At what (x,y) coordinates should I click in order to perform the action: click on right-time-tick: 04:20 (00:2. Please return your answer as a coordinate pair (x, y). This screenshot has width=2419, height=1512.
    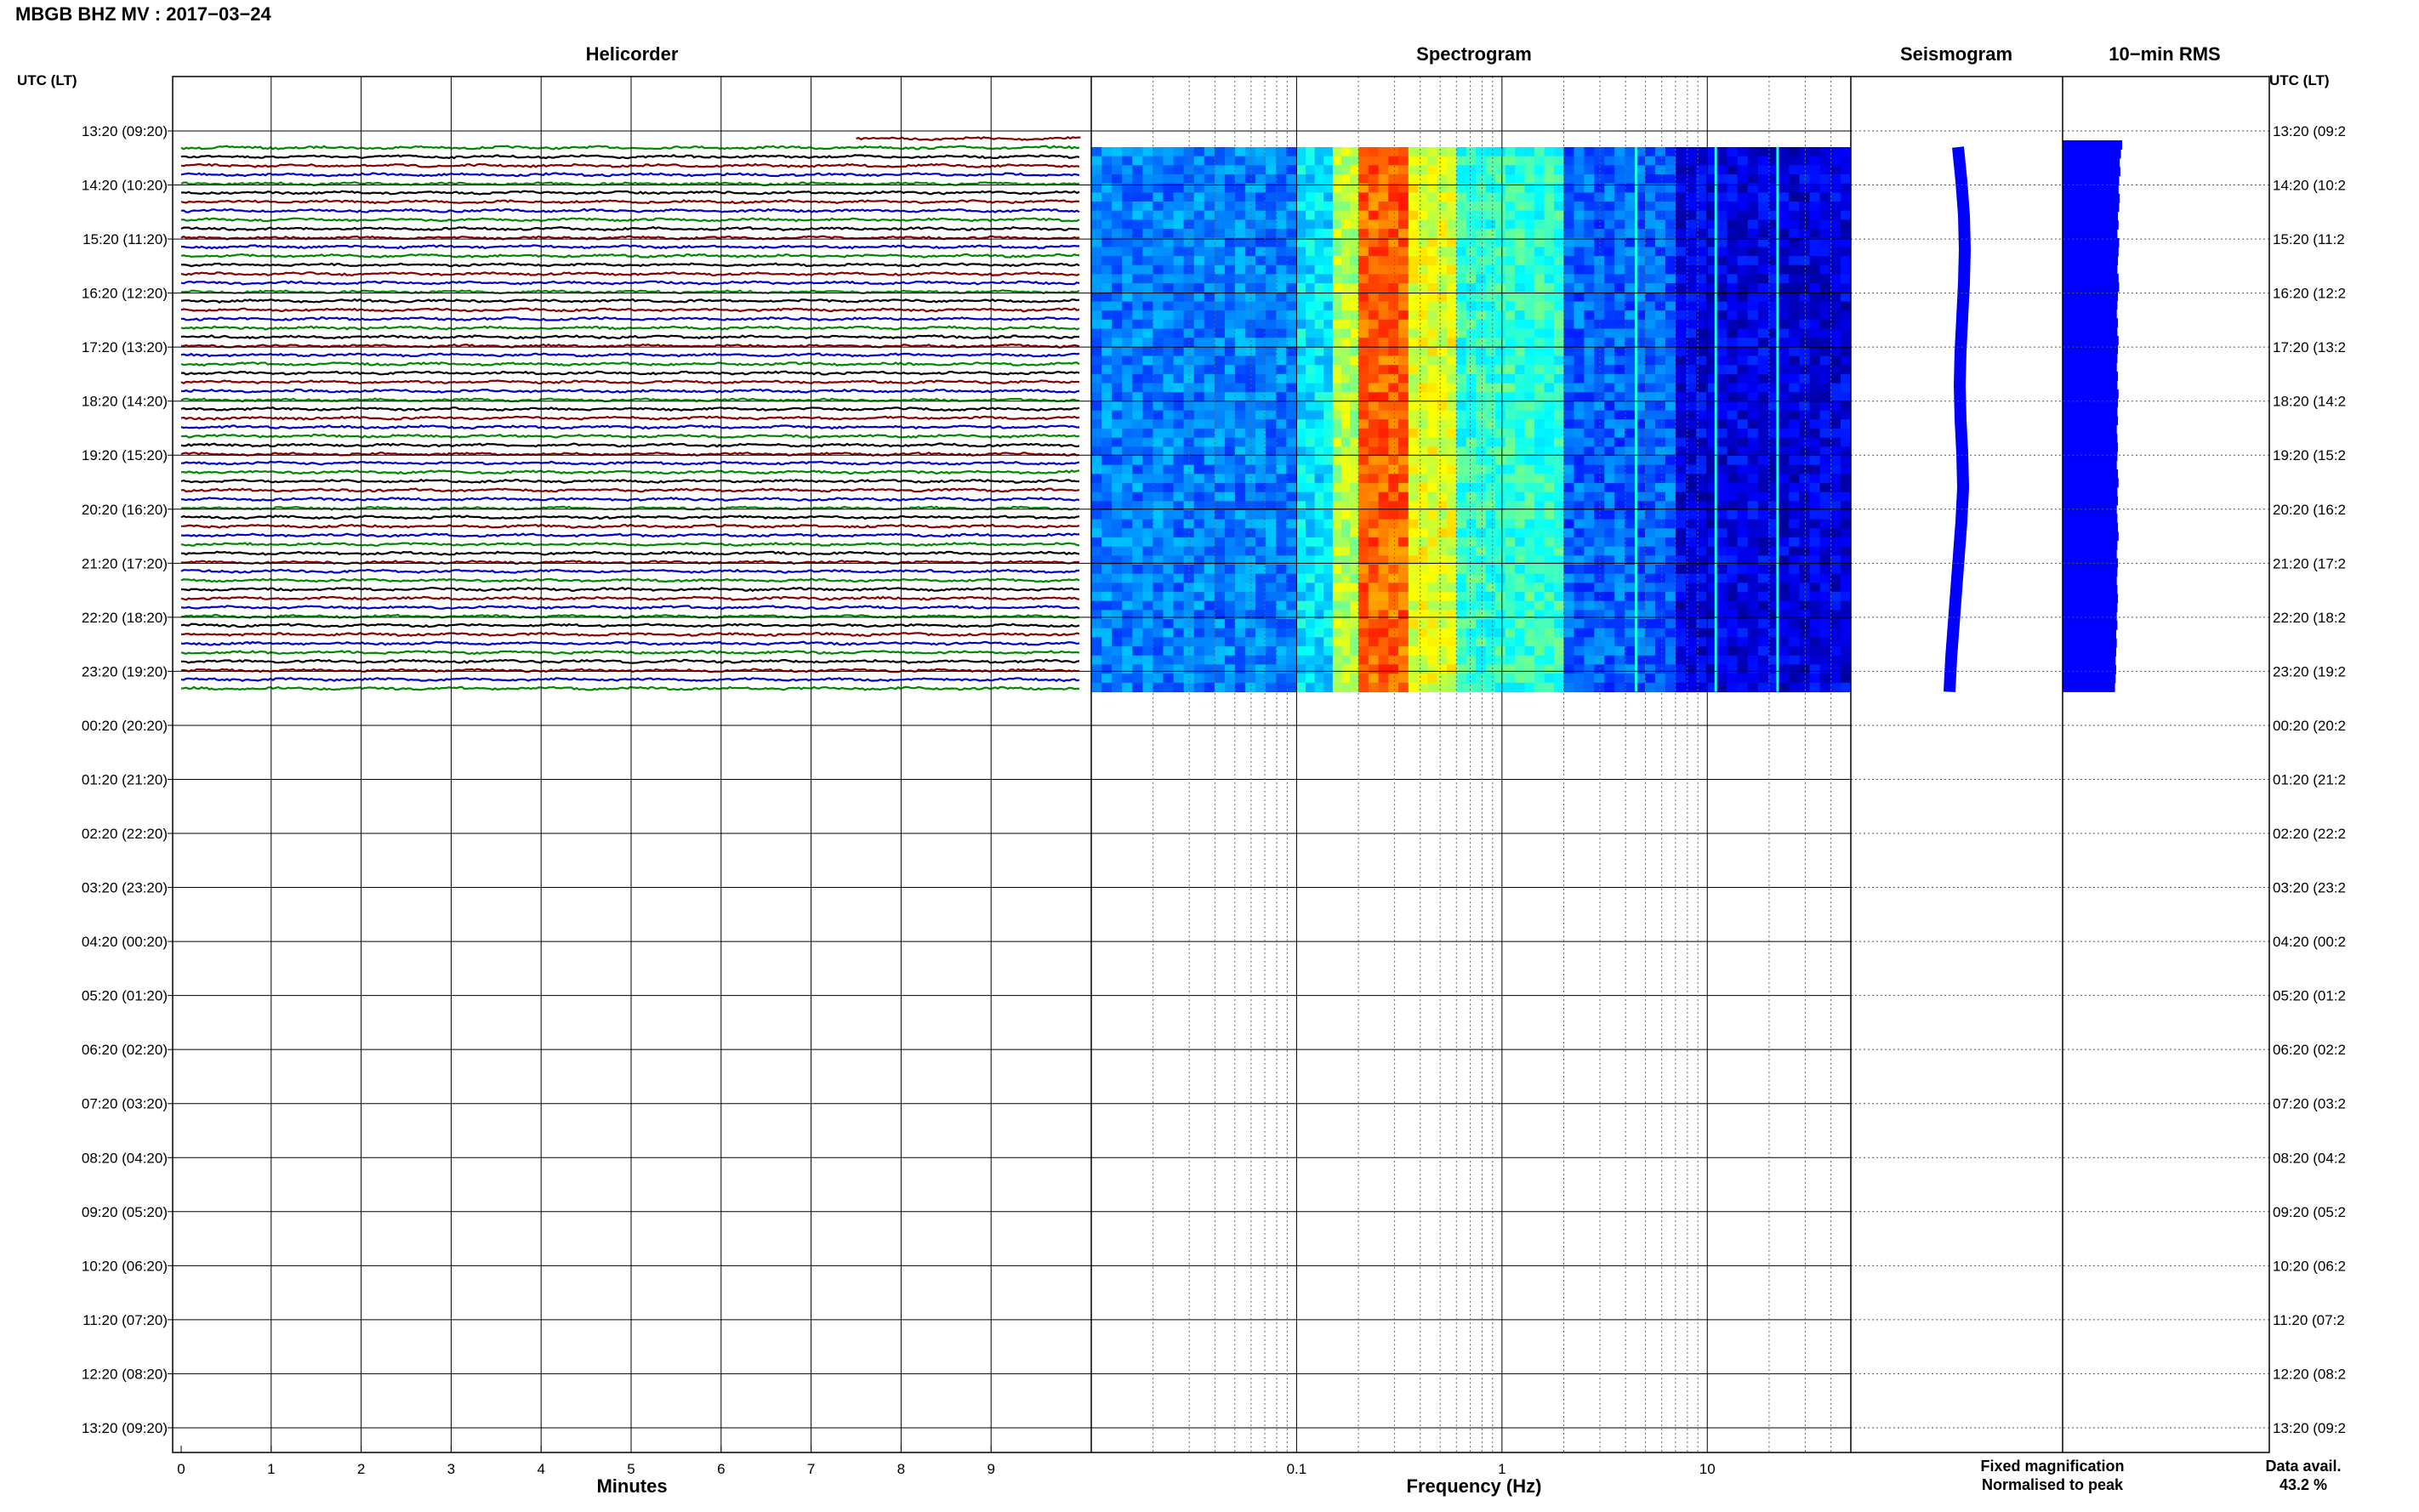
    Looking at the image, I should click on (2309, 942).